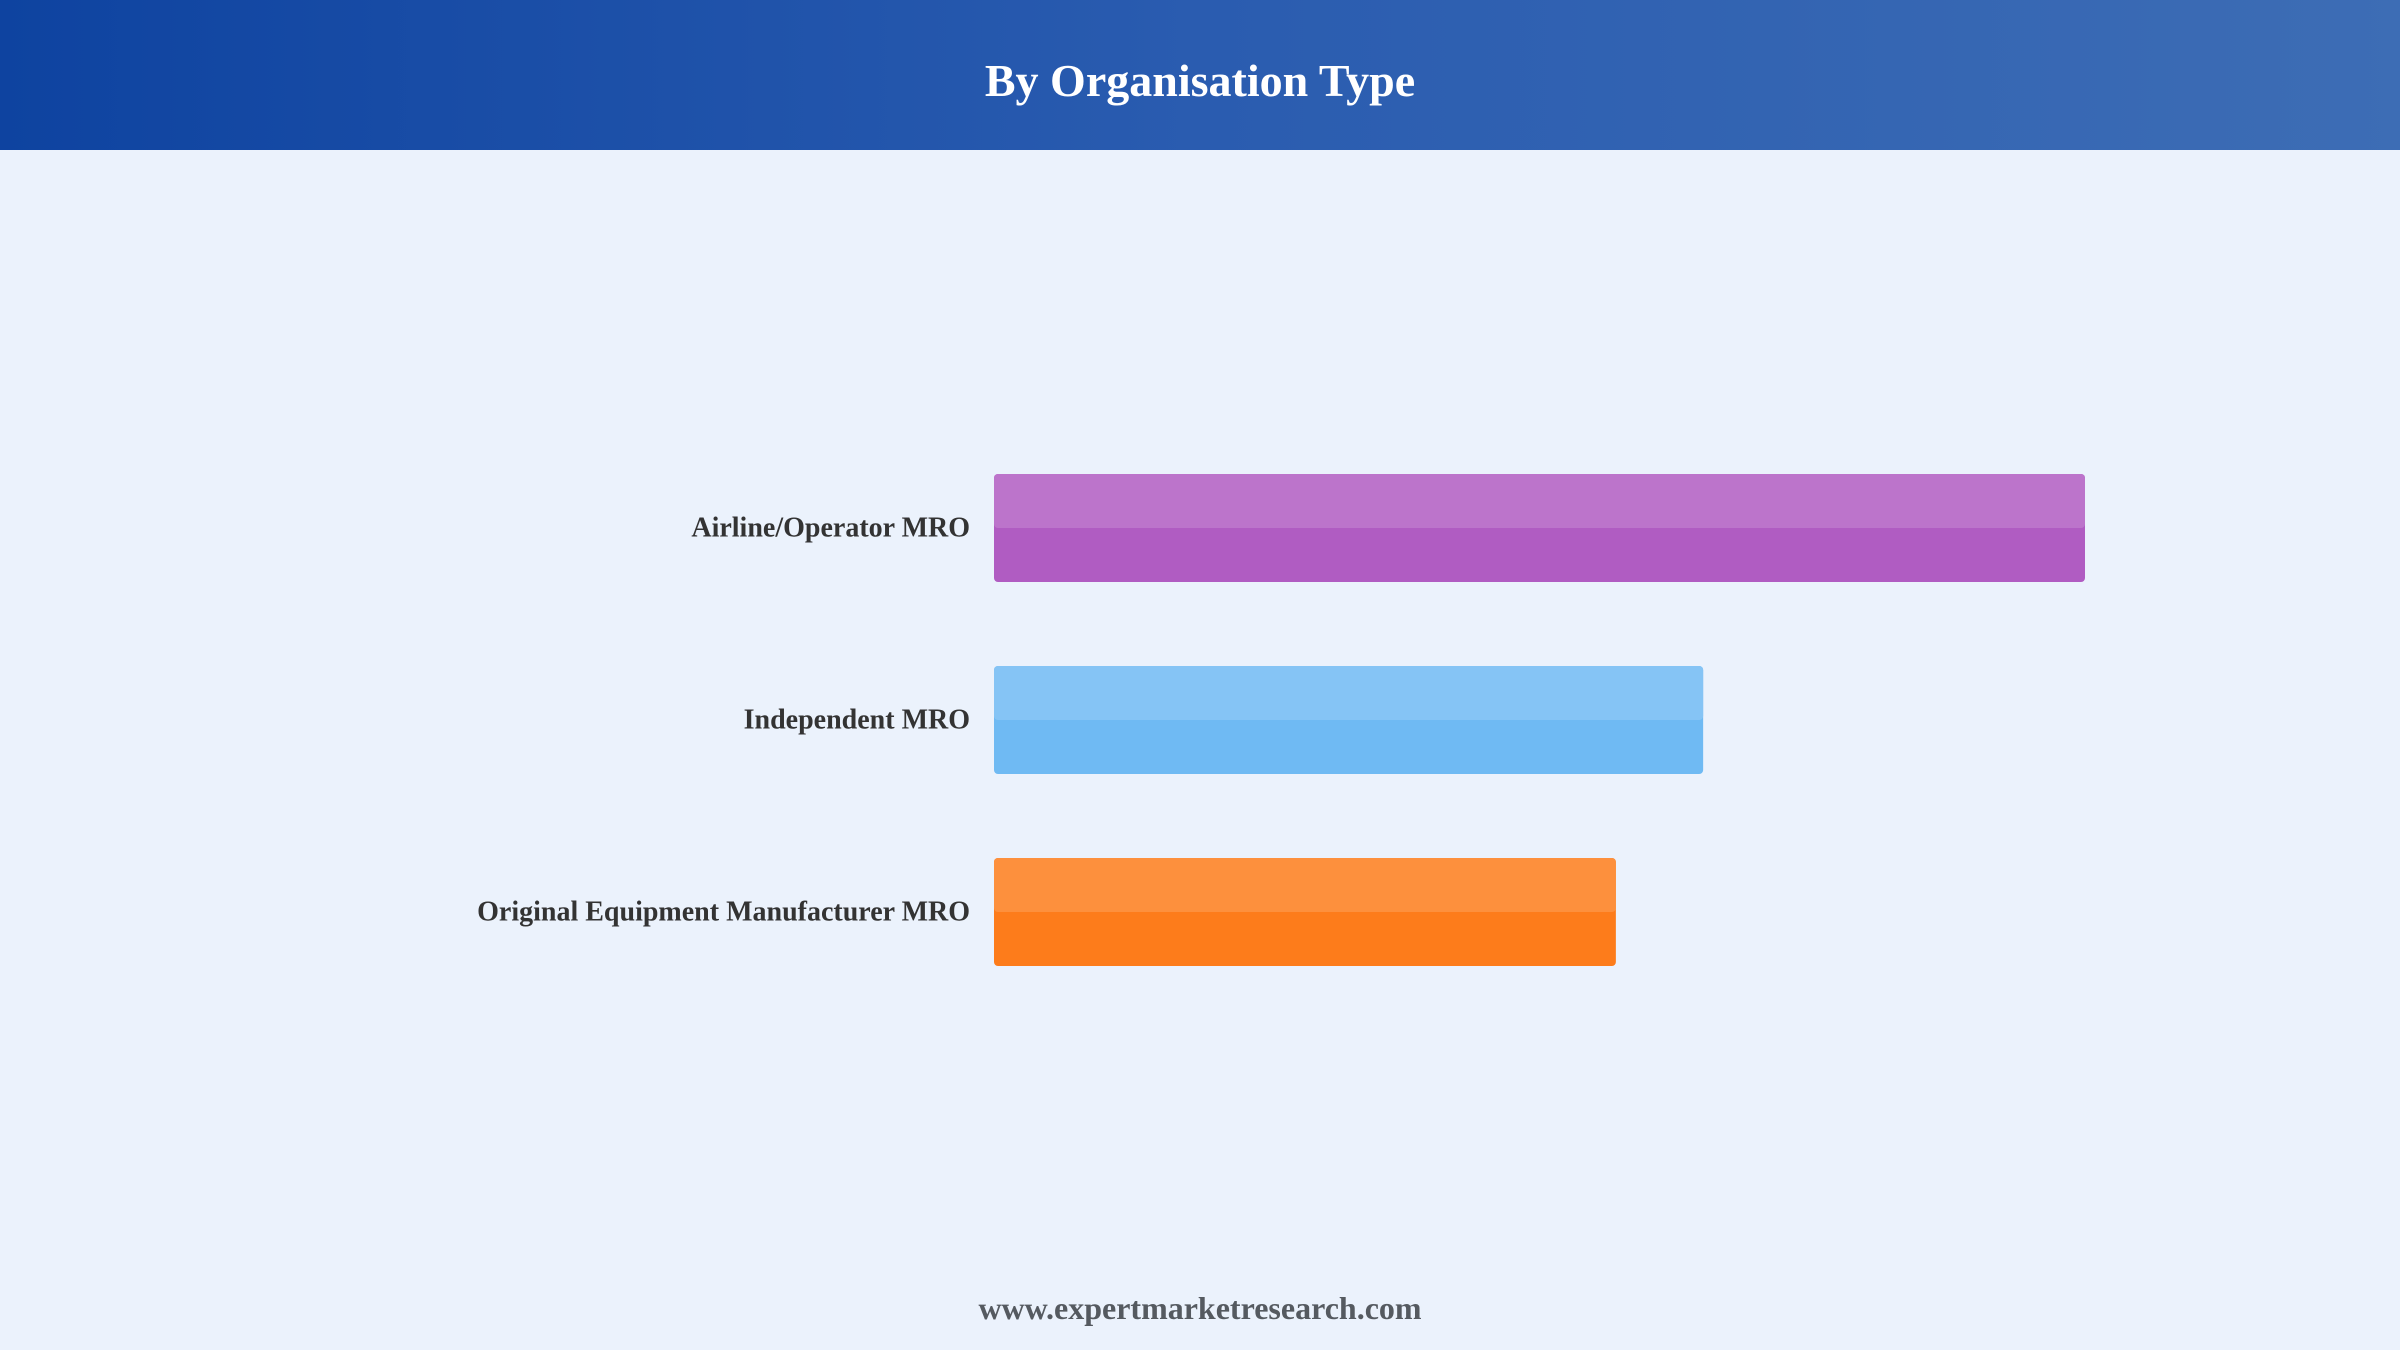 The image size is (2400, 1350). I want to click on category-label-2: Original Equipment Manufacturer MRO, so click(723, 912).